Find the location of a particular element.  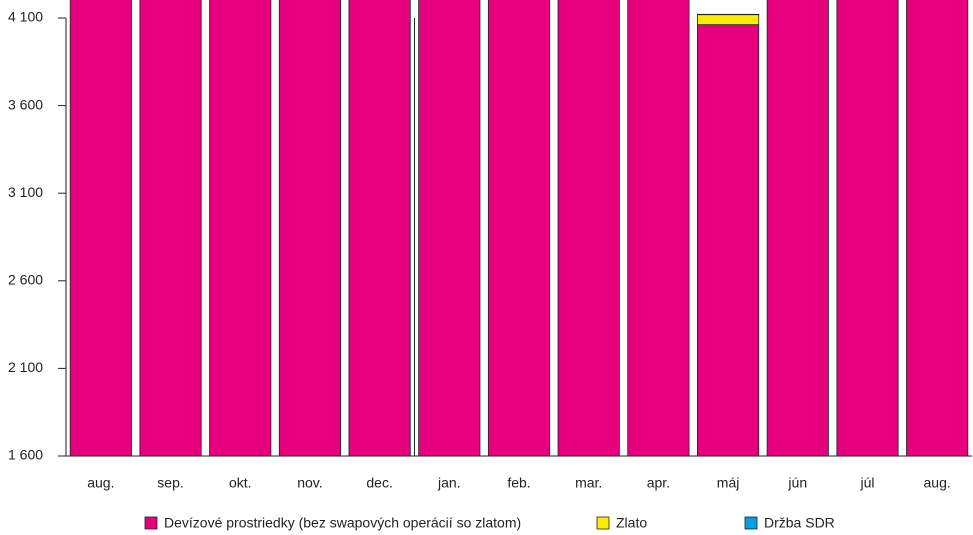

y-tick-label: 4 100 is located at coordinates (25, 17).